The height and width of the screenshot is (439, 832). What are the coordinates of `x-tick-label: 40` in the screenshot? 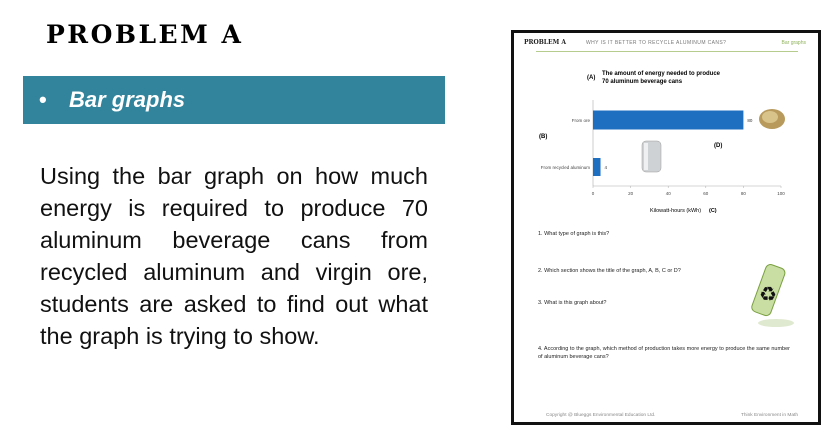 It's located at (669, 193).